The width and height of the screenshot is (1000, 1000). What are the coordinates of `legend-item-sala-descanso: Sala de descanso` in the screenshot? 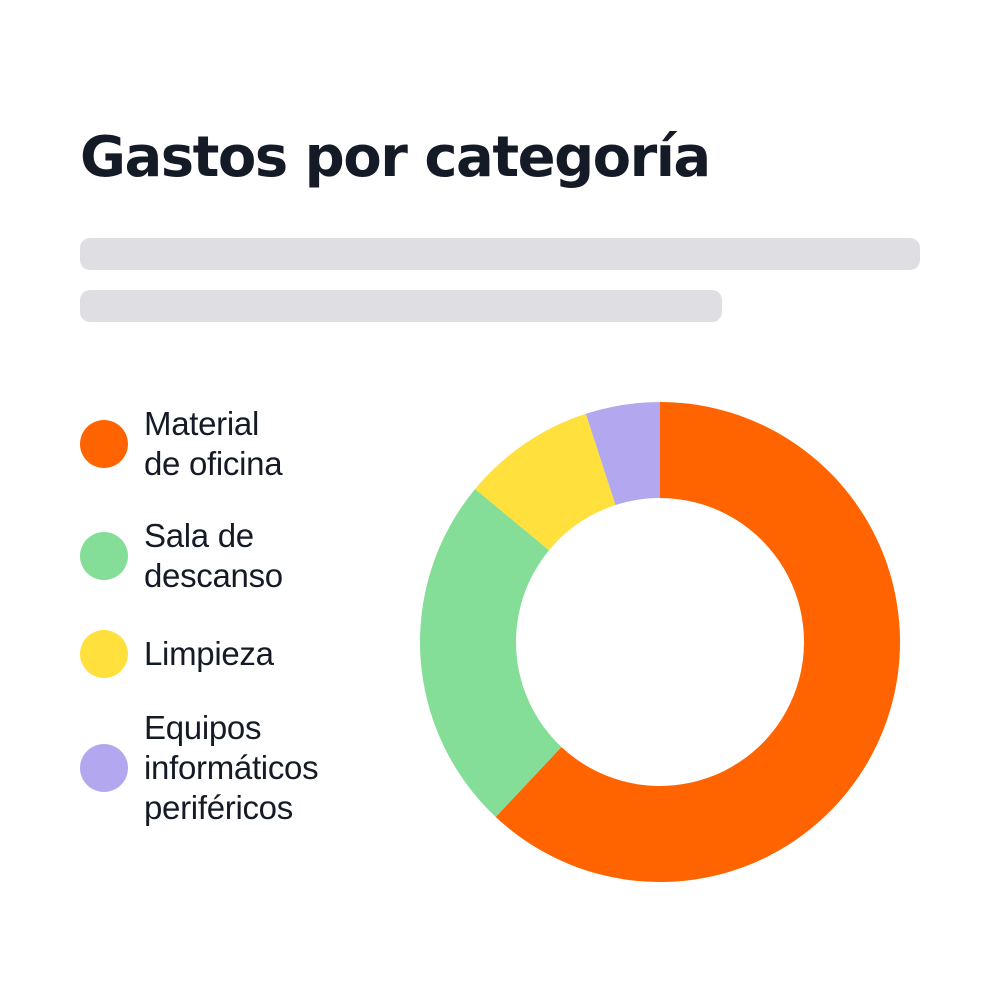 It's located at (181, 556).